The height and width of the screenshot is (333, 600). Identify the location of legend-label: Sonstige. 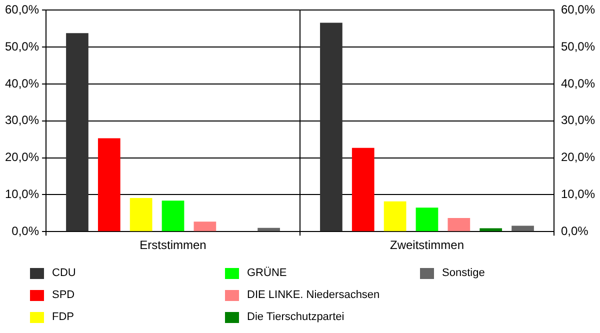
(463, 273).